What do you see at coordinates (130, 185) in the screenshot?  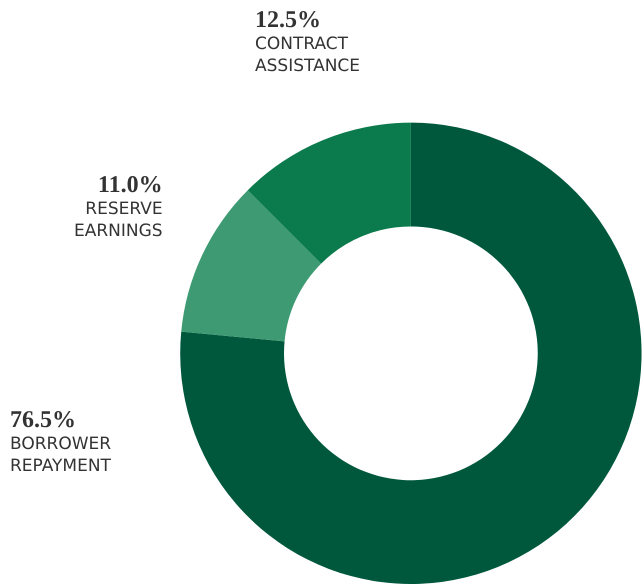 I see `data-label: 11.0%` at bounding box center [130, 185].